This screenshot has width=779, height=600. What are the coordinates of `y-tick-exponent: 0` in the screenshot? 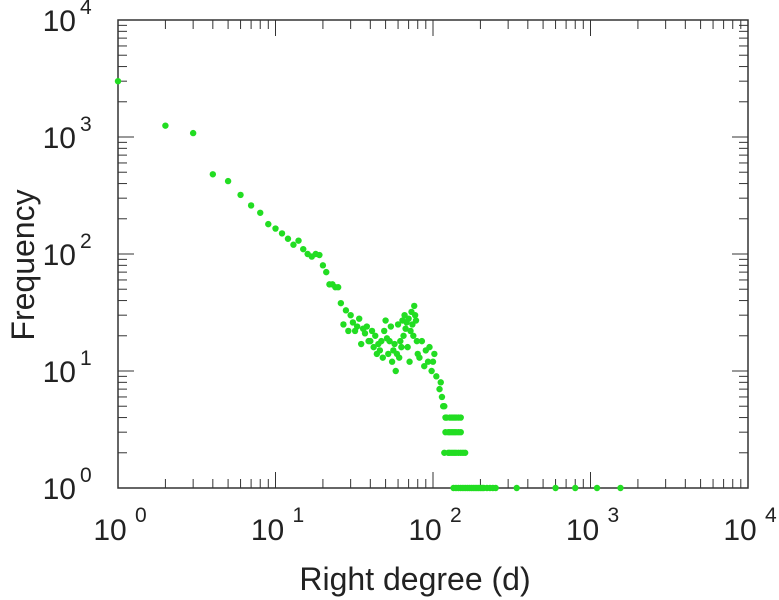 It's located at (86, 475).